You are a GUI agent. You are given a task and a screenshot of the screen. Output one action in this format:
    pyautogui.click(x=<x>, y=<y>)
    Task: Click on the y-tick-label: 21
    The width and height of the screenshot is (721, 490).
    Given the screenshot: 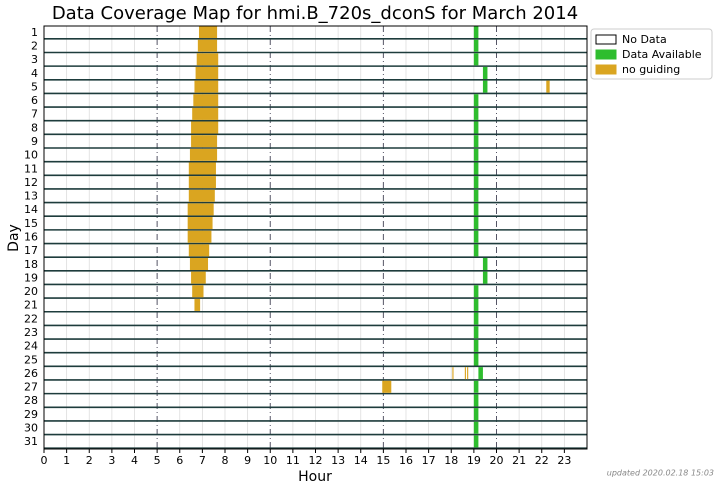 What is the action you would take?
    pyautogui.click(x=31, y=305)
    